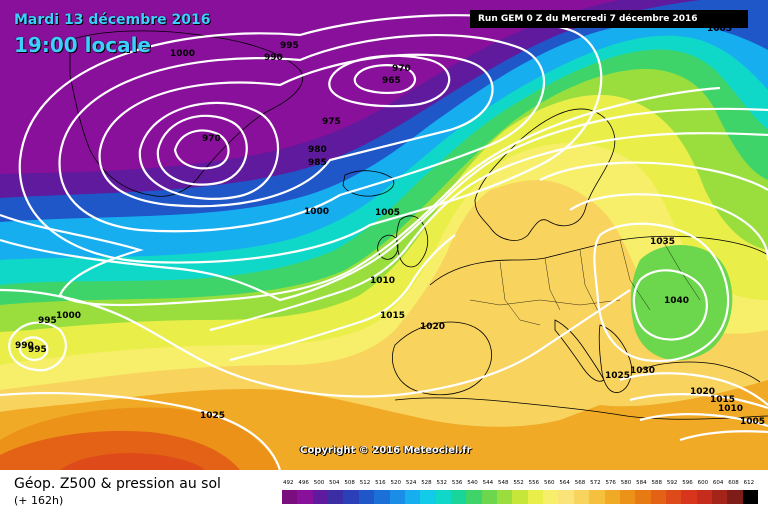 The width and height of the screenshot is (768, 512). I want to click on isobar-label: 965, so click(391, 81).